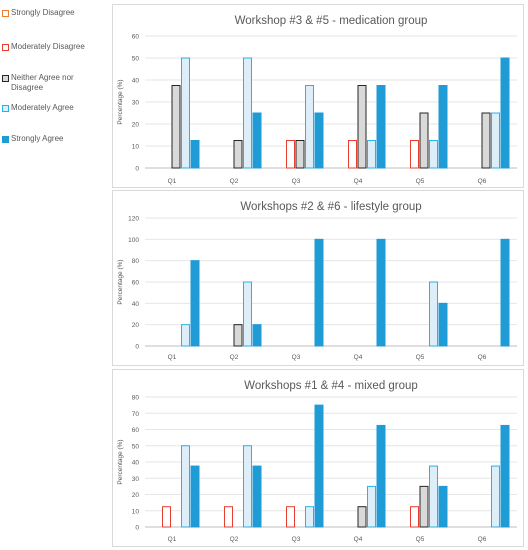 Image resolution: width=528 pixels, height=550 pixels. Describe the element at coordinates (42, 107) in the screenshot. I see `legend-label: Moderately Agree` at that location.